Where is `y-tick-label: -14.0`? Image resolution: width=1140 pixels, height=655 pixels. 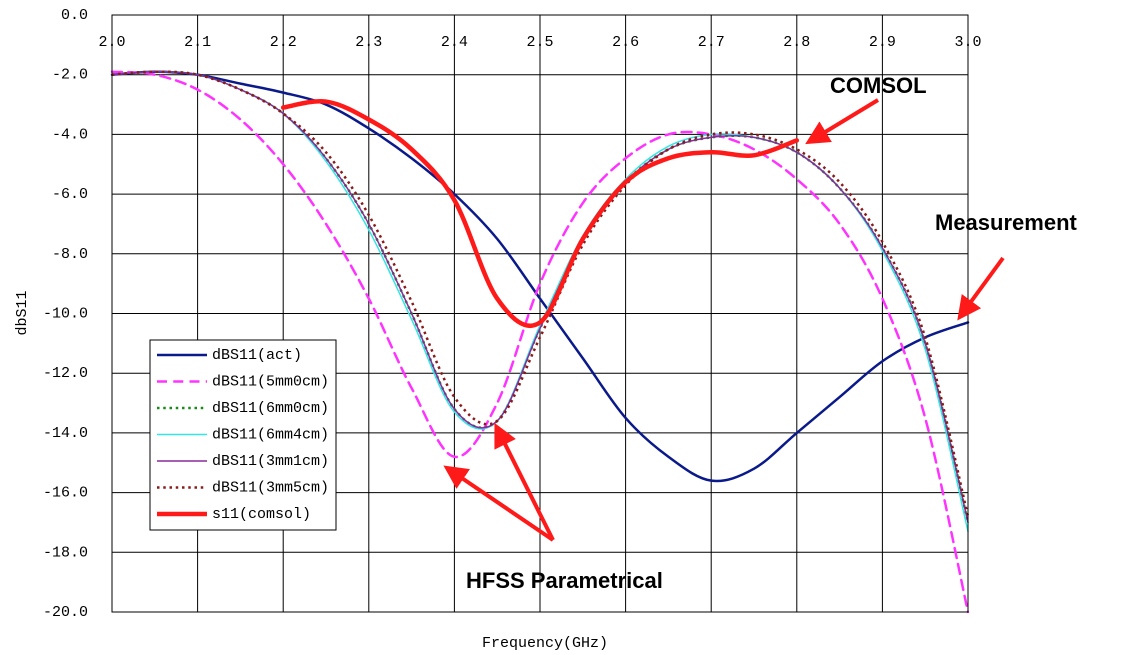 y-tick-label: -14.0 is located at coordinates (65, 433).